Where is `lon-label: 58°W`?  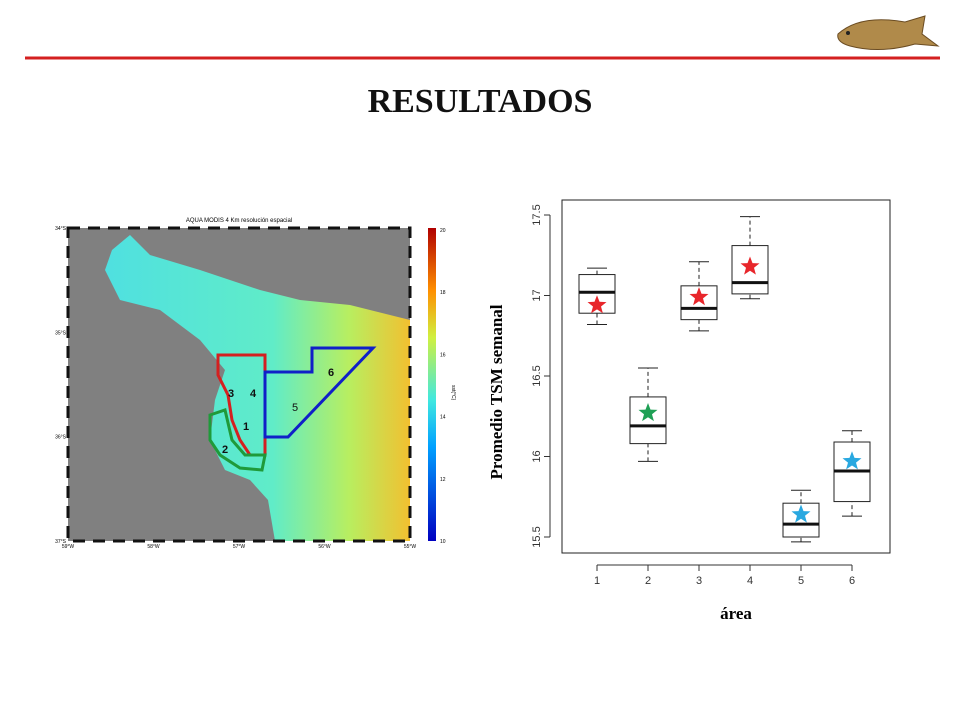 lon-label: 58°W is located at coordinates (153, 547).